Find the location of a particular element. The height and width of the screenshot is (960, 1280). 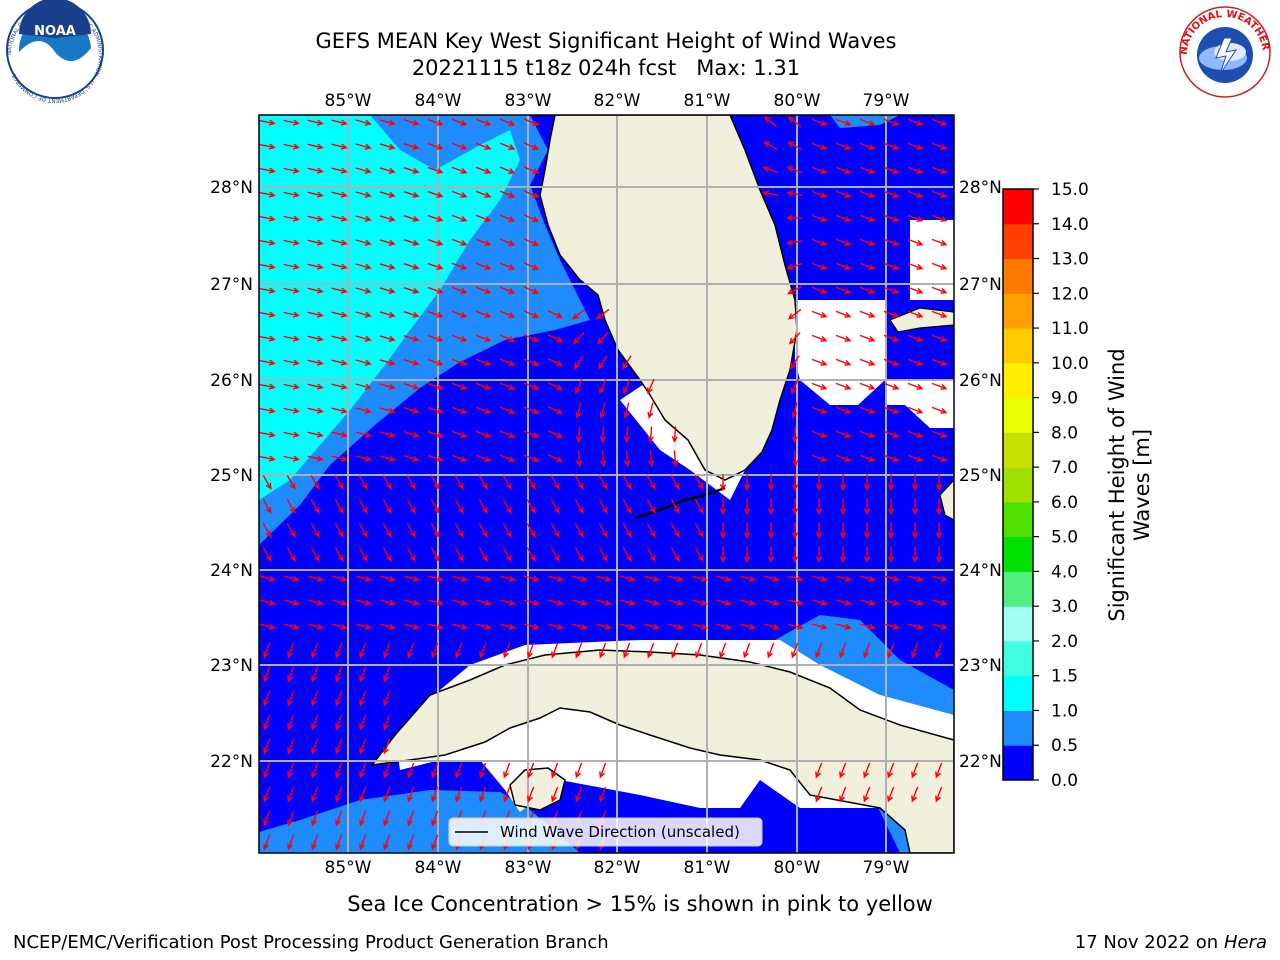

footer-date-text: 17 Nov 2022 on is located at coordinates (1146, 942).